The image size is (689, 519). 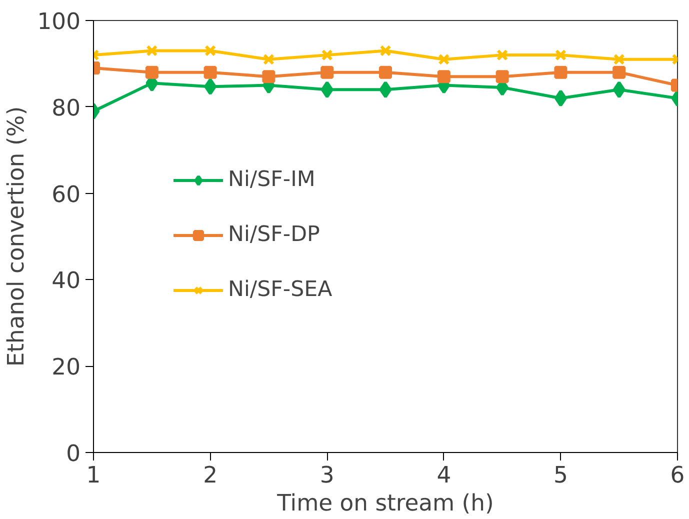 What do you see at coordinates (274, 234) in the screenshot?
I see `legend-label: Ni/SF-DP` at bounding box center [274, 234].